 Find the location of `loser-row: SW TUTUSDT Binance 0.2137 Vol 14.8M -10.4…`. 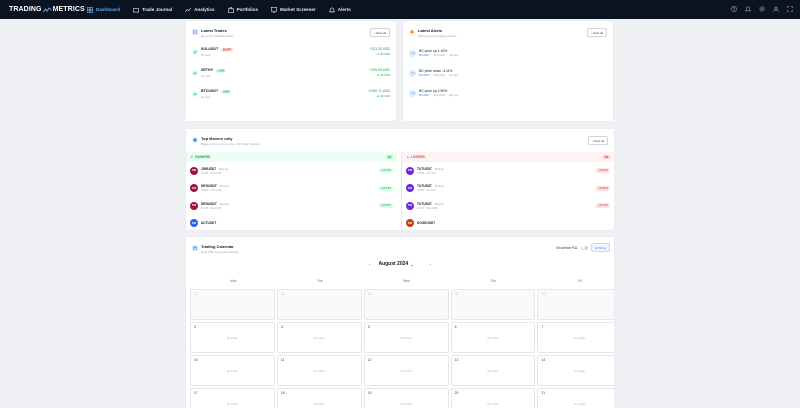

loser-row: SW TUTUSDT Binance 0.2137 Vol 14.8M -10.4… is located at coordinates (508, 206).